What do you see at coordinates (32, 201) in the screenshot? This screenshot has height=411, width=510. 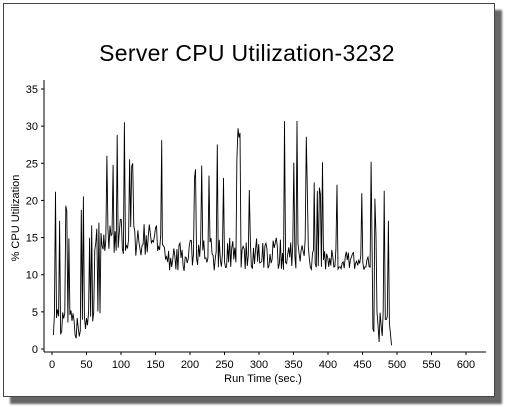 I see `y-tick-label: 20` at bounding box center [32, 201].